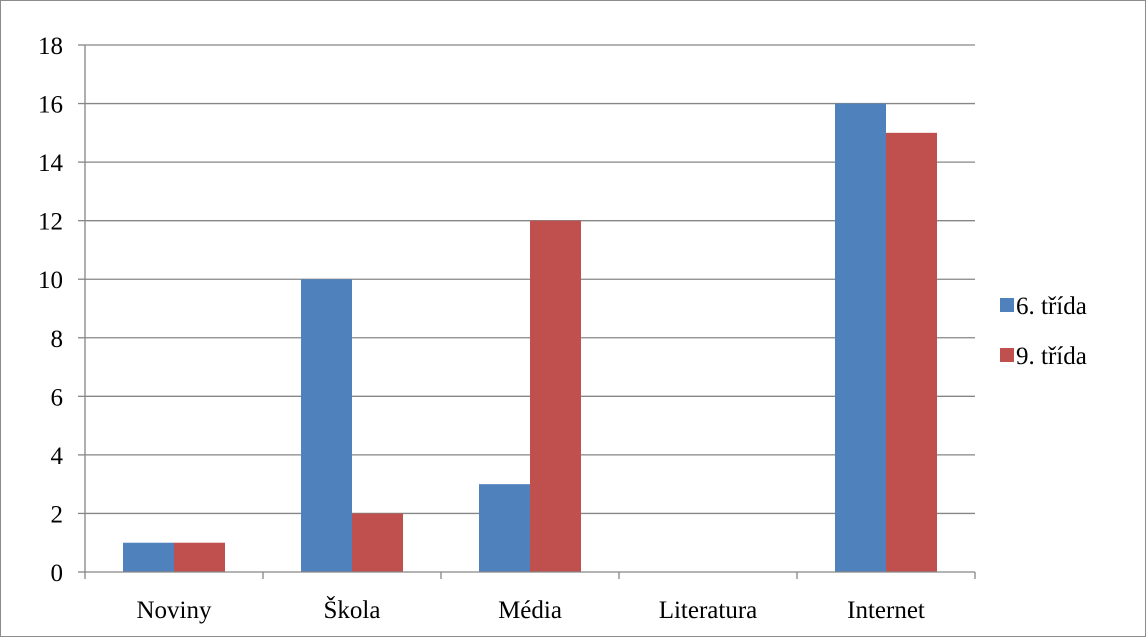 This screenshot has width=1146, height=637. What do you see at coordinates (57, 456) in the screenshot?
I see `y-tick-label: 4` at bounding box center [57, 456].